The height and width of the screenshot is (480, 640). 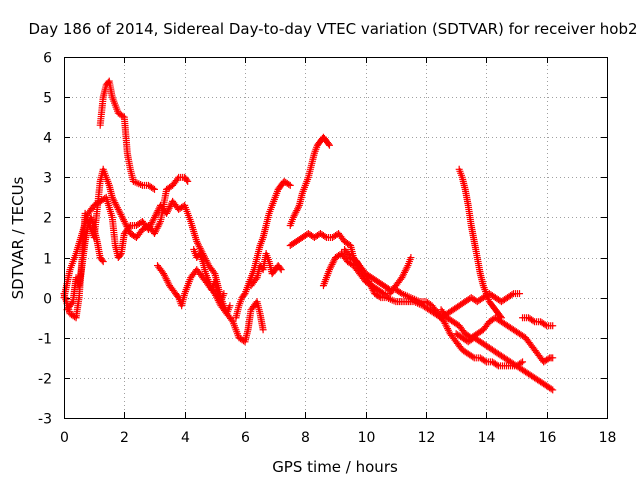 I want to click on x-tick-label: 0, so click(x=64, y=438).